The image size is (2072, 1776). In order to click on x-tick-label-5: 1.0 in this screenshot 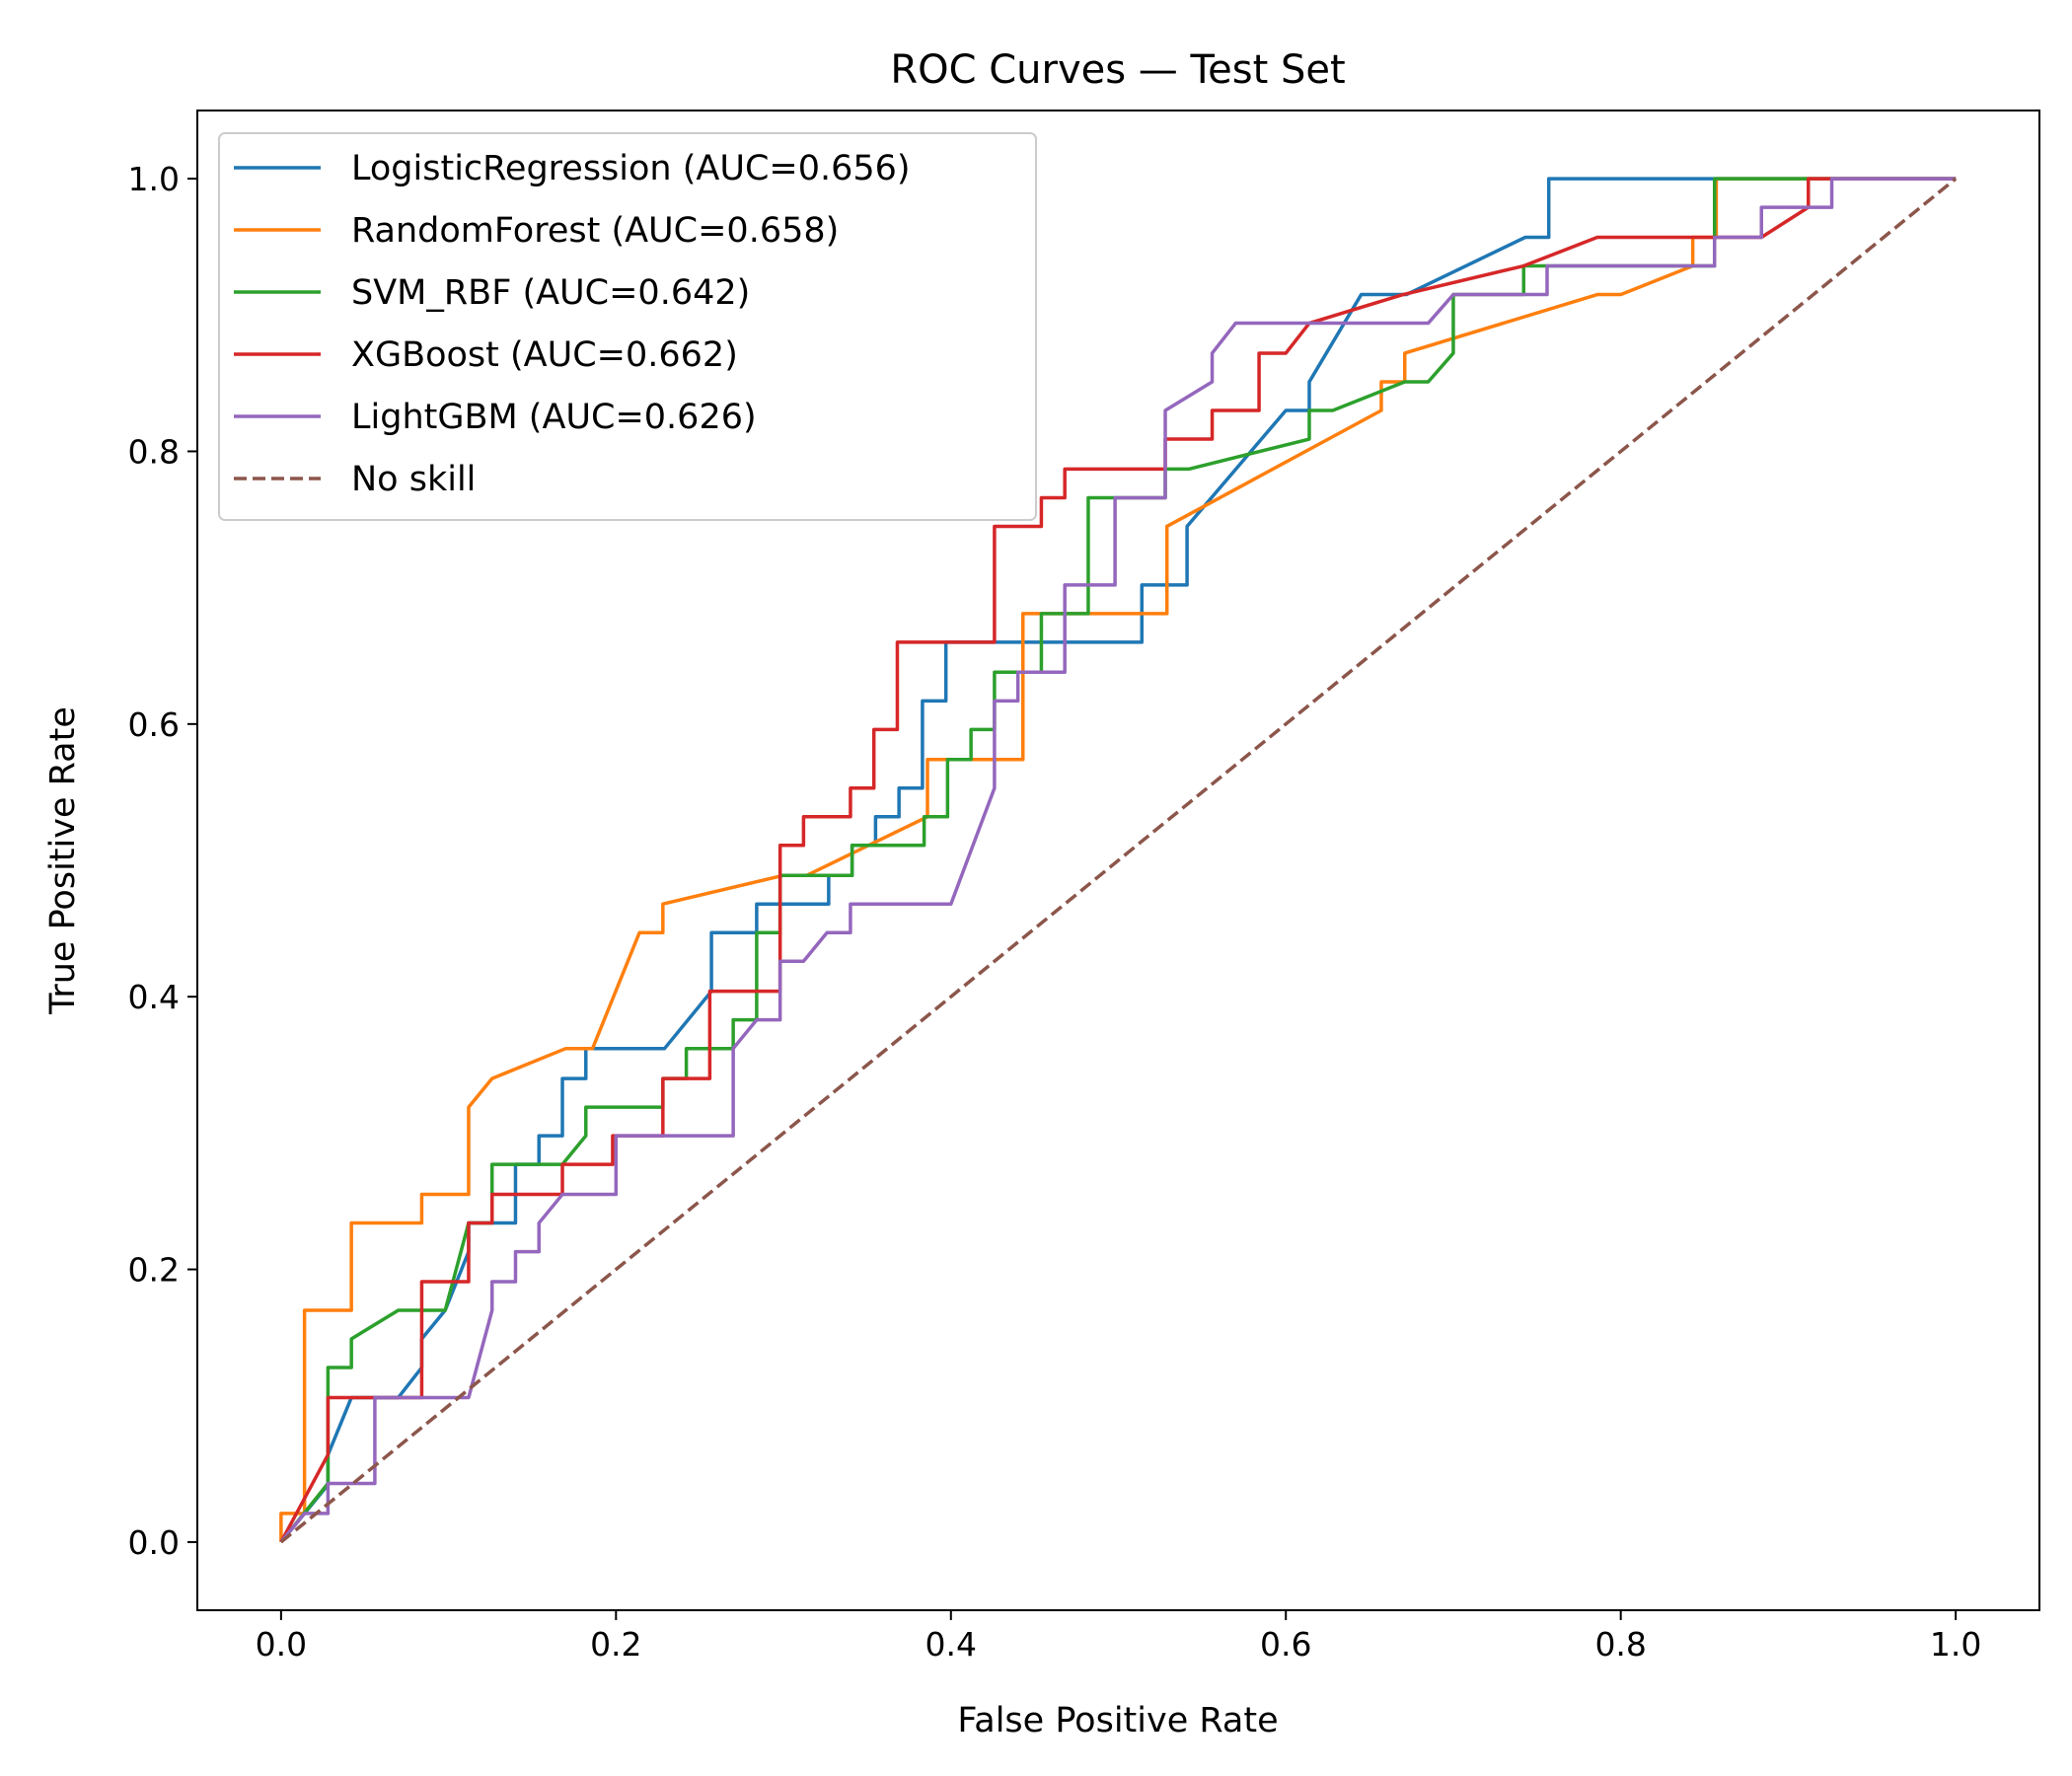, I will do `click(1956, 1645)`.